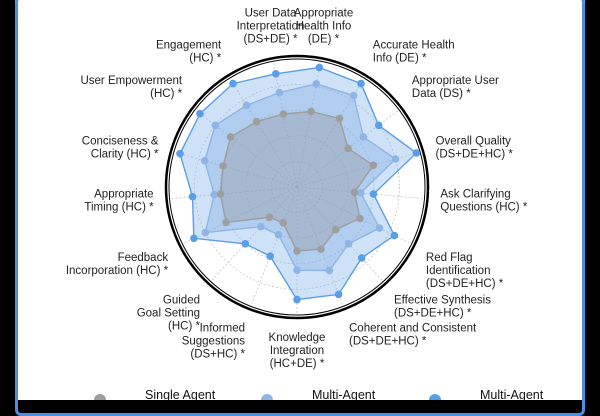 The image size is (600, 416). I want to click on axis-label-line: Engagement, so click(189, 46).